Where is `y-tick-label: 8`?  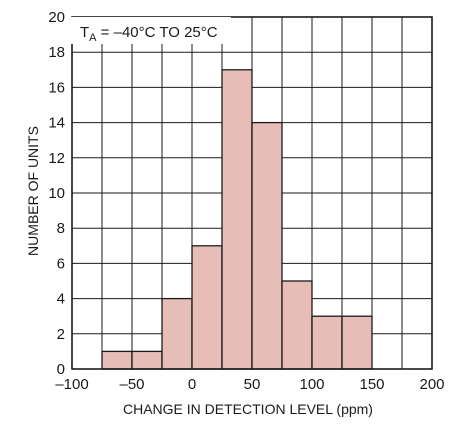 y-tick-label: 8 is located at coordinates (61, 228).